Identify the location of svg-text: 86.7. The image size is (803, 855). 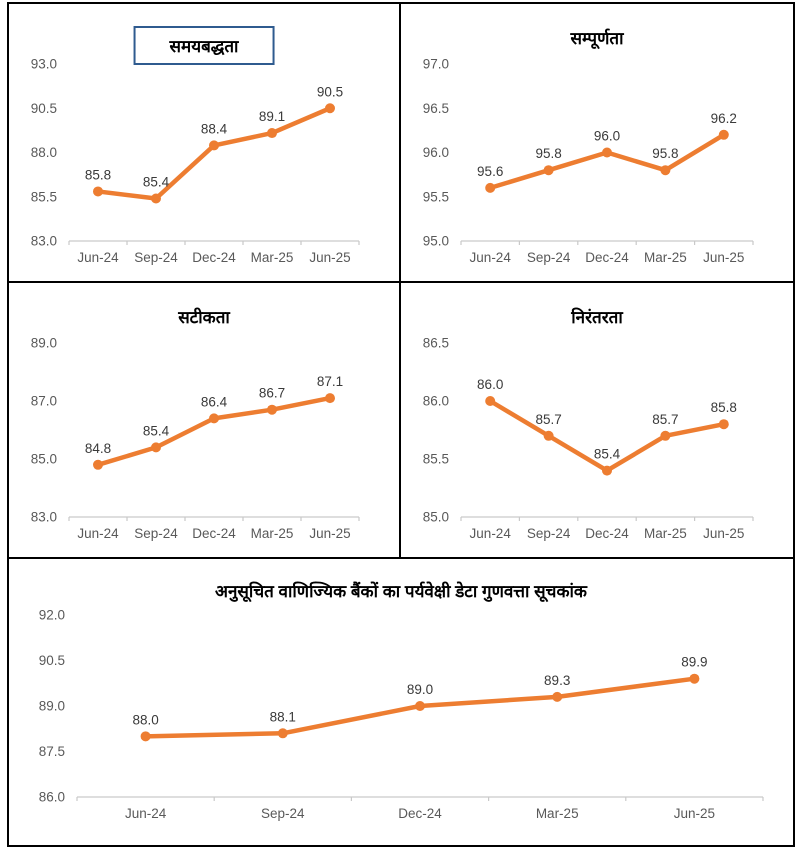
(272, 393).